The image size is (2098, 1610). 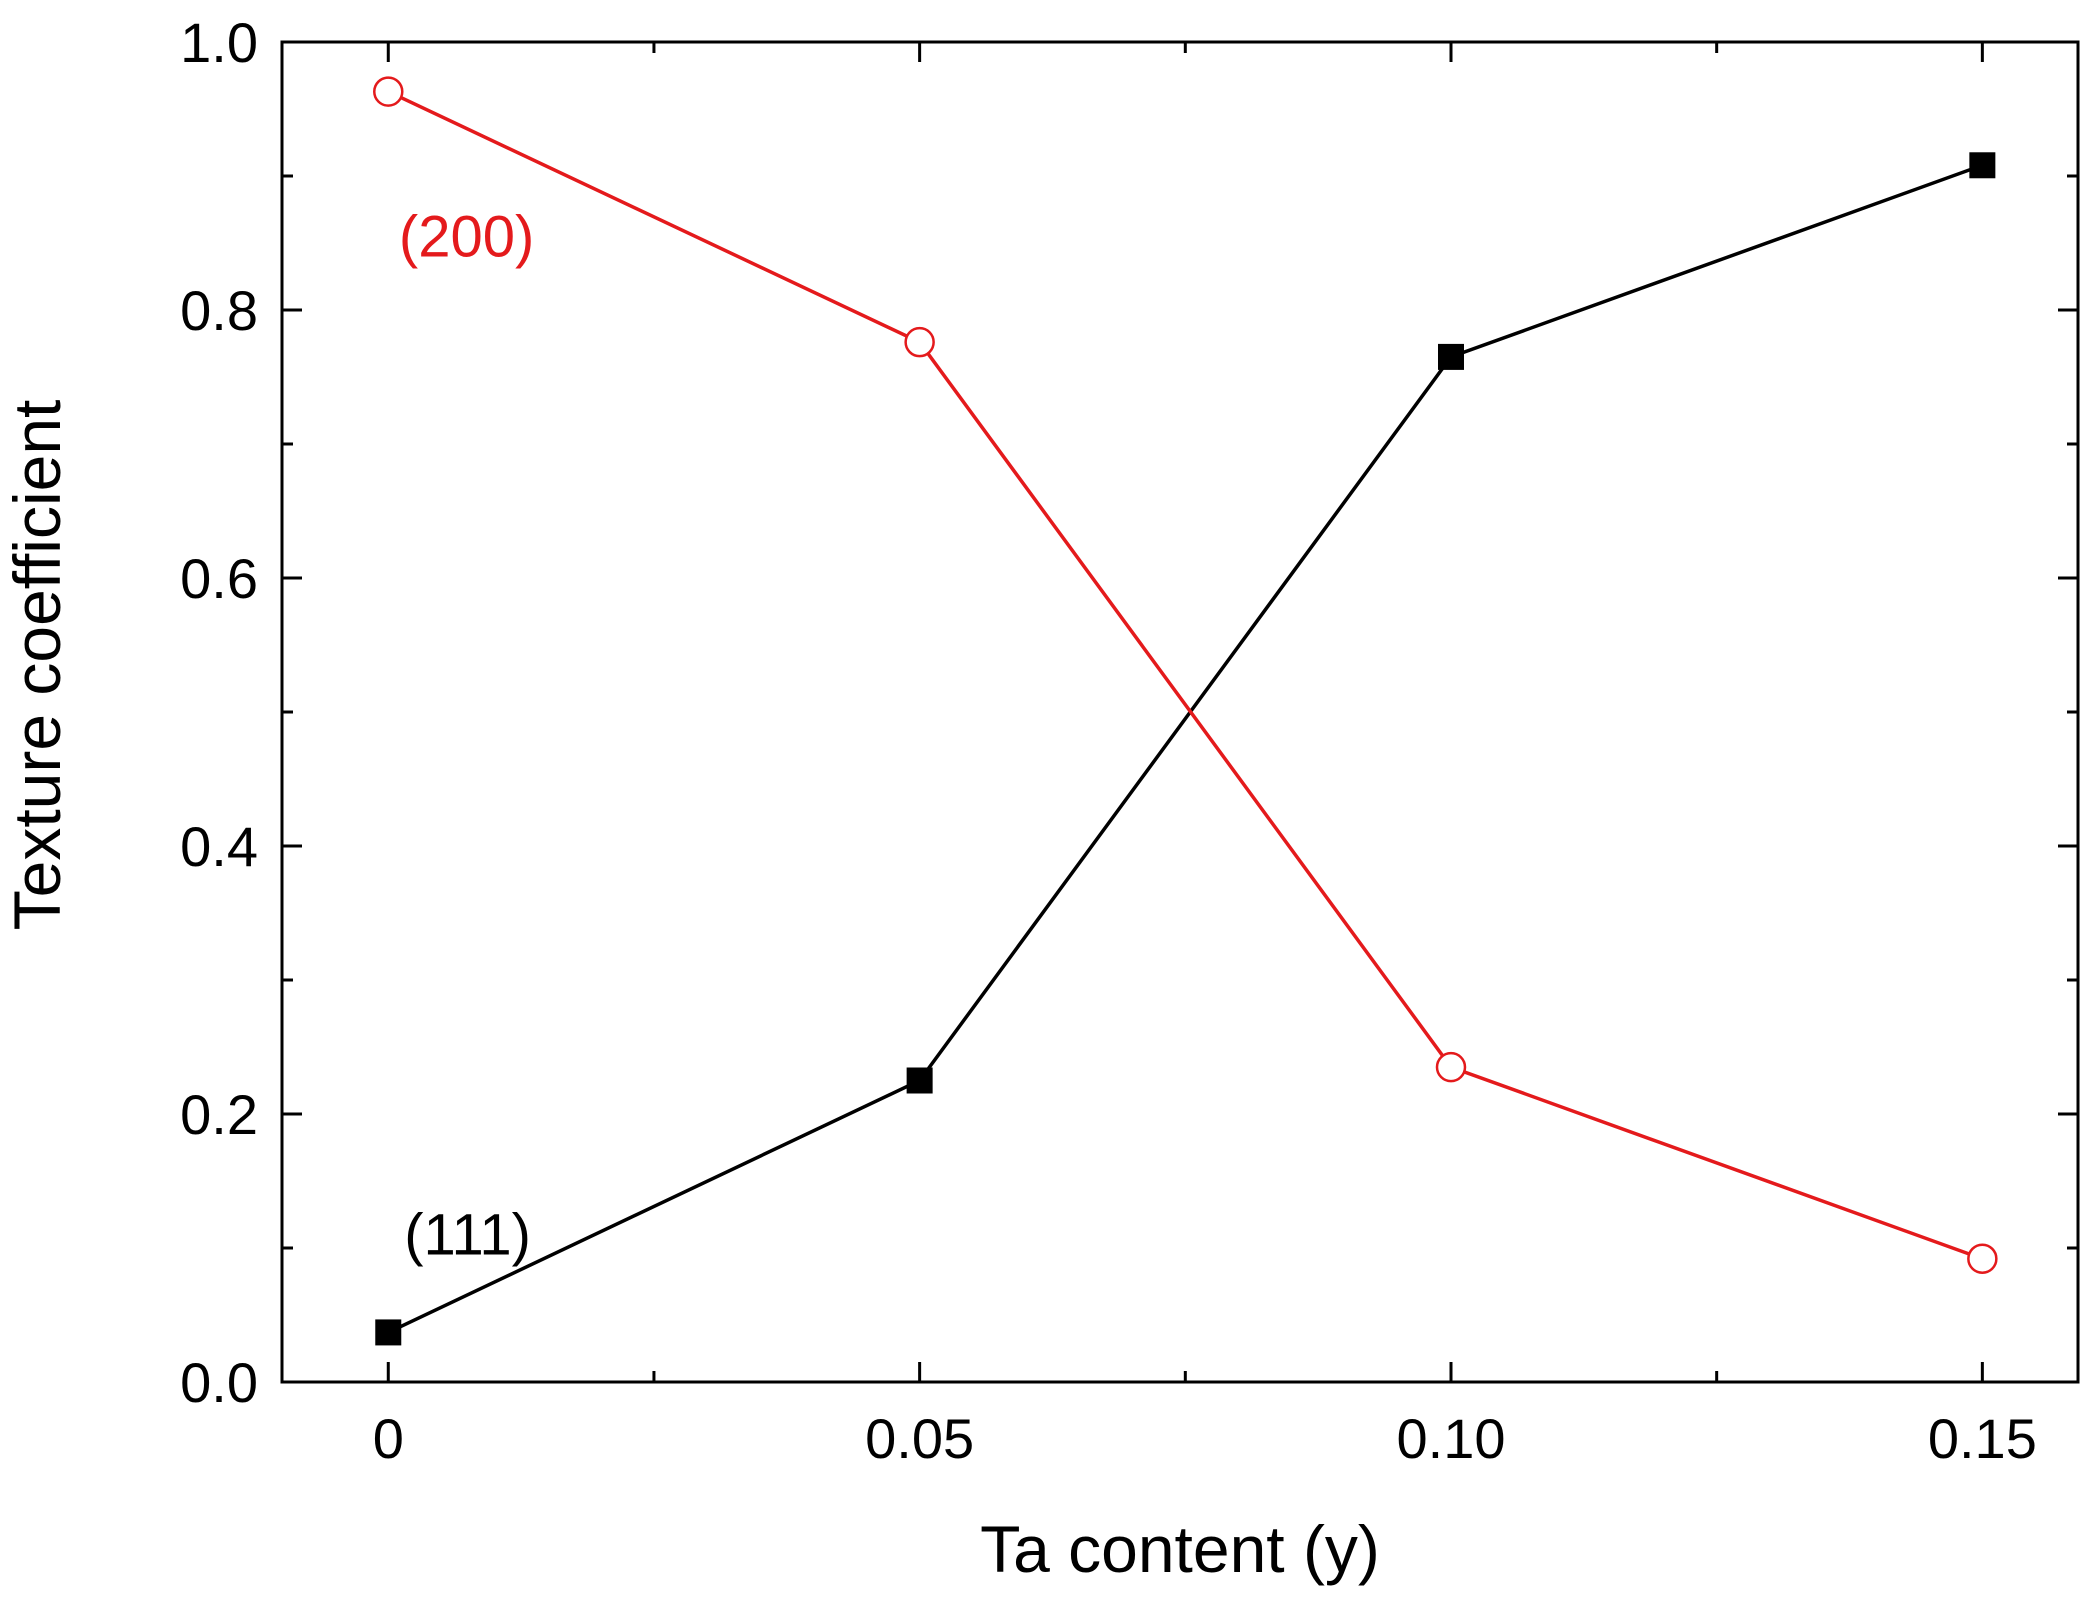 I want to click on y-tick-label: 0.4, so click(x=219, y=846).